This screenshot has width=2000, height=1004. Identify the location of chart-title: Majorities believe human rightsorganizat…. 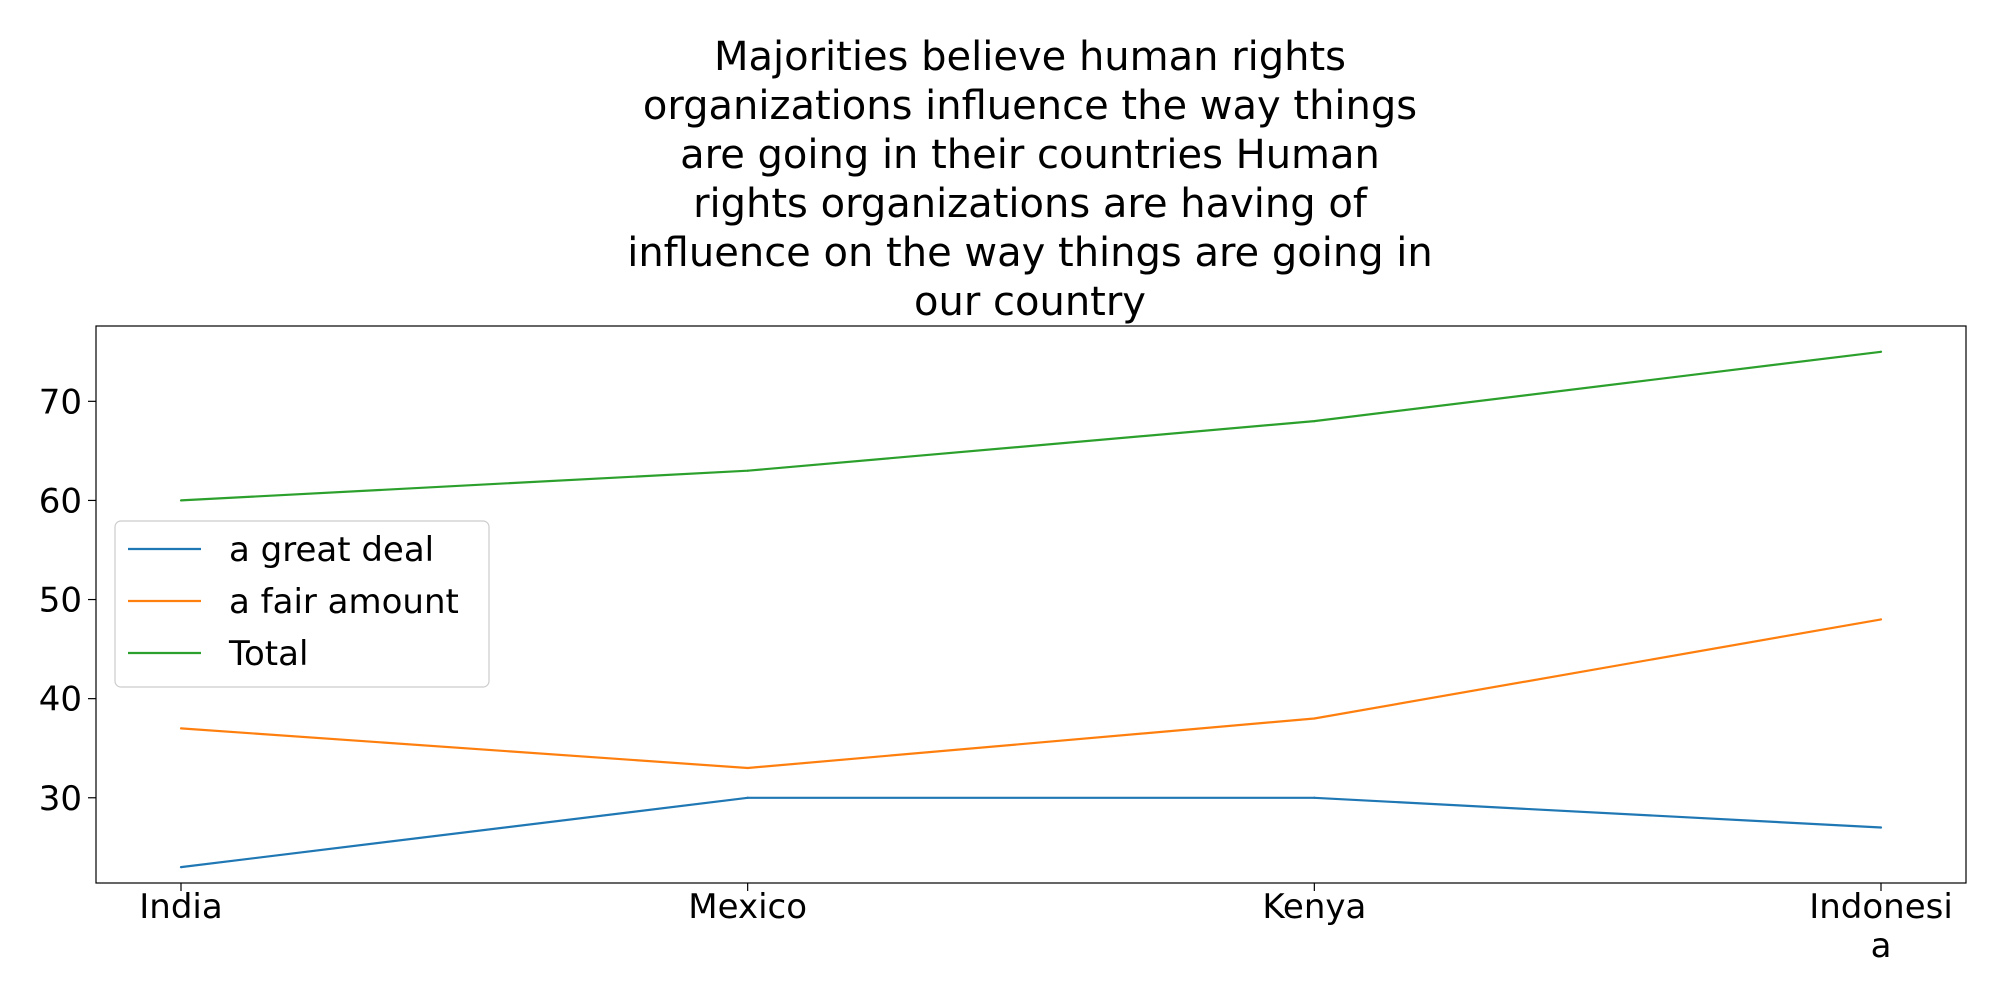
(1030, 179).